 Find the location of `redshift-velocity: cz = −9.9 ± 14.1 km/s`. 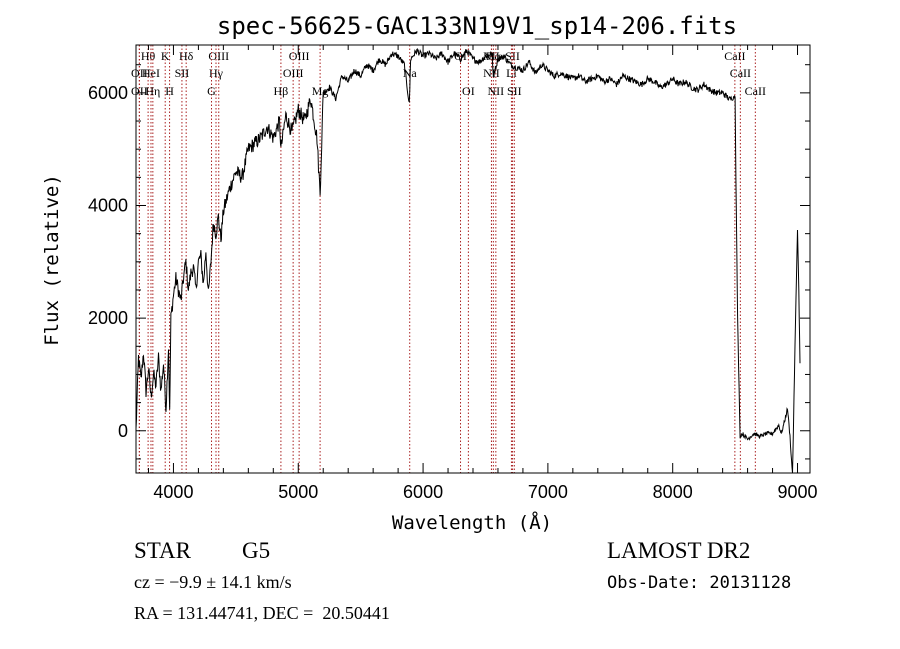

redshift-velocity: cz = −9.9 ± 14.1 km/s is located at coordinates (213, 582).